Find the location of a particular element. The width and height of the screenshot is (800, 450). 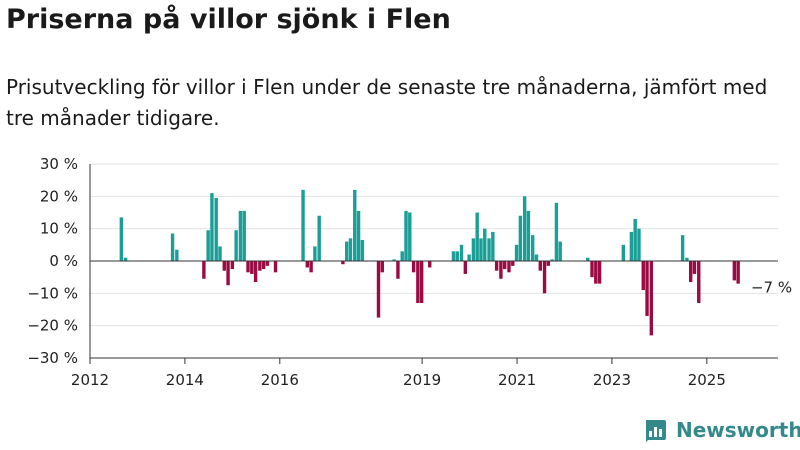

x-tick-label: 2019 is located at coordinates (422, 380).